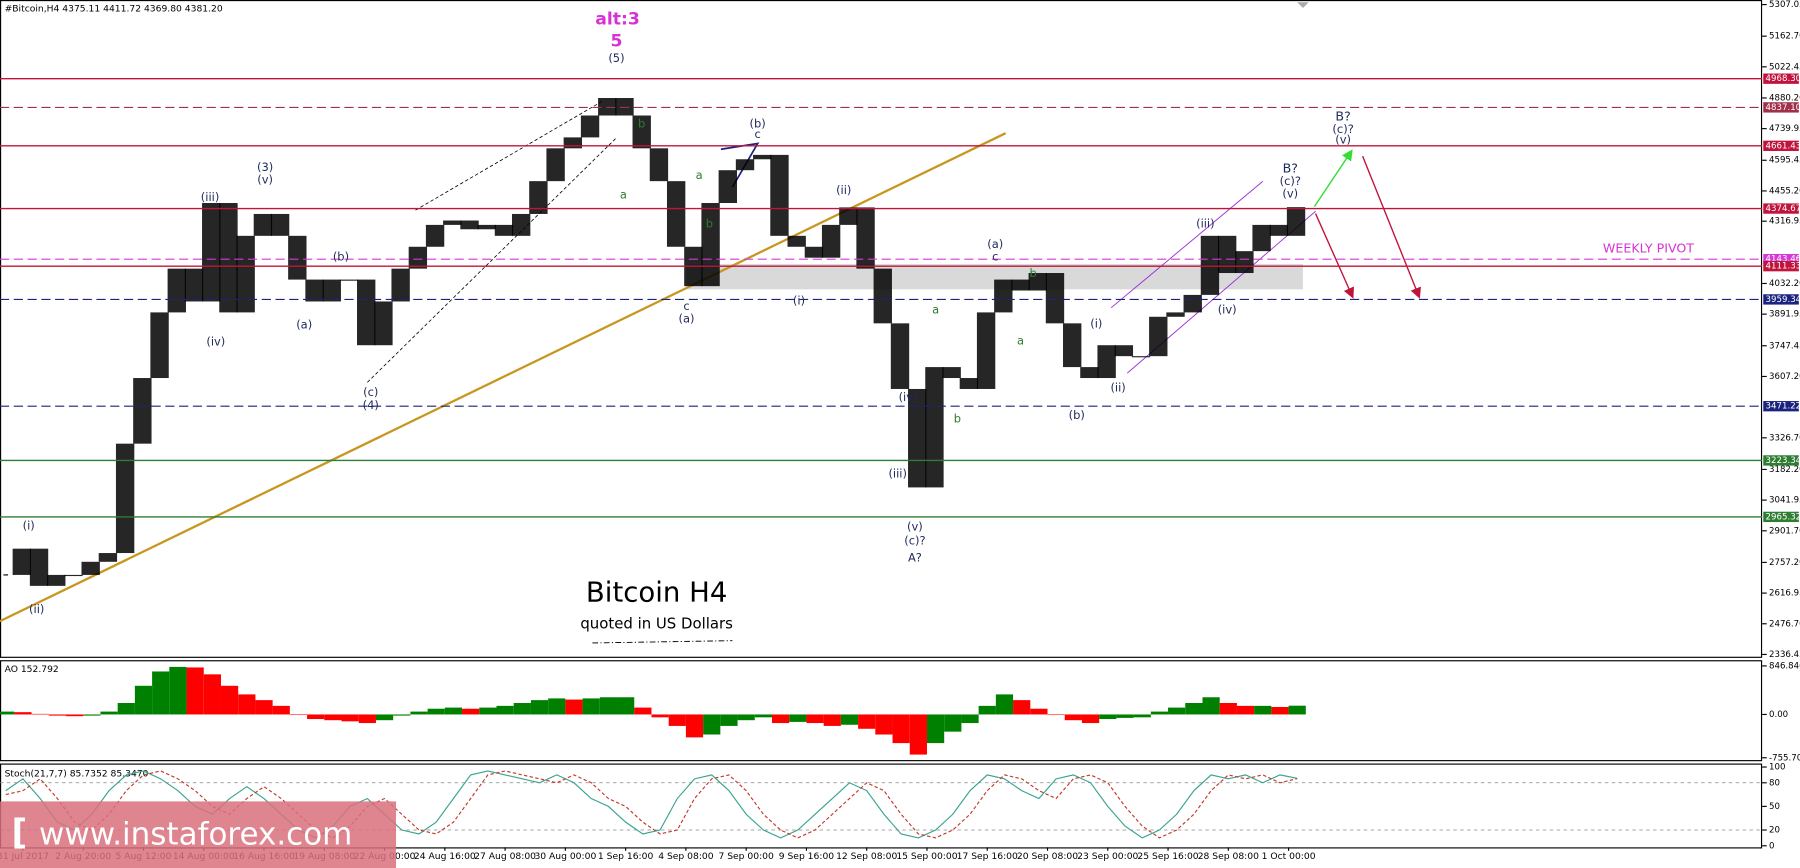 This screenshot has width=1800, height=868. Describe the element at coordinates (1778, 715) in the screenshot. I see `y-tick-label: 0.00` at that location.